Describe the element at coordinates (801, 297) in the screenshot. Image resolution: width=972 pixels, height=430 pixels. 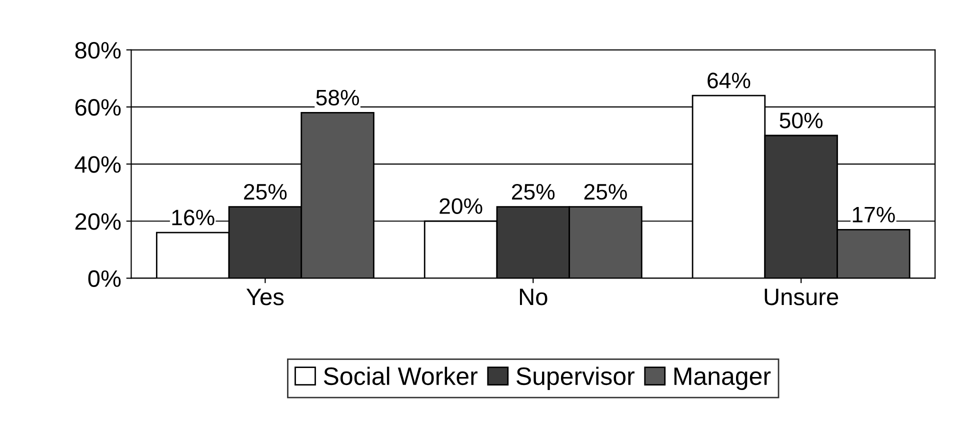
I see `x-tick-label: Unsure` at that location.